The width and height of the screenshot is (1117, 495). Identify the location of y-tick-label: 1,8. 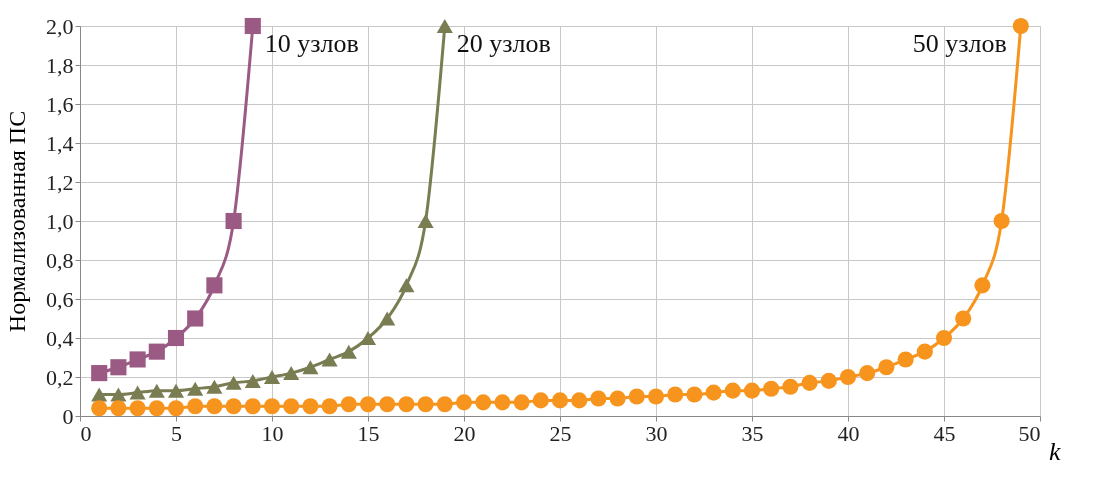
(60, 65).